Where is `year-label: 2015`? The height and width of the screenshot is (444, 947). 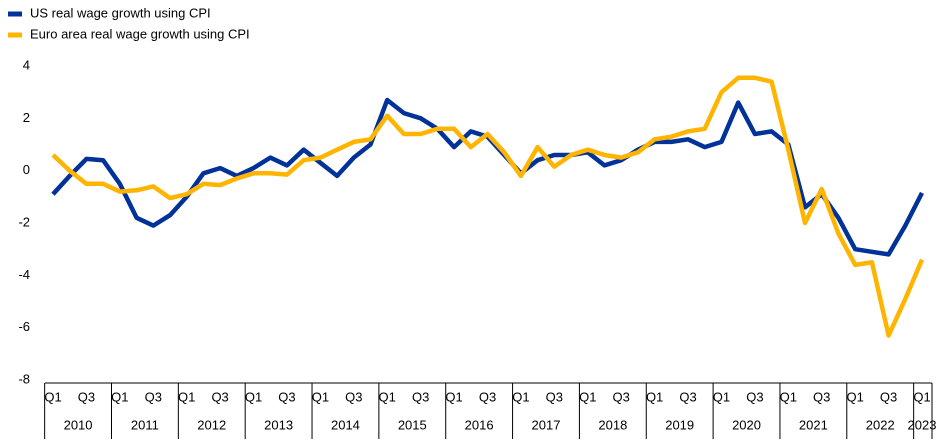
year-label: 2015 is located at coordinates (412, 424).